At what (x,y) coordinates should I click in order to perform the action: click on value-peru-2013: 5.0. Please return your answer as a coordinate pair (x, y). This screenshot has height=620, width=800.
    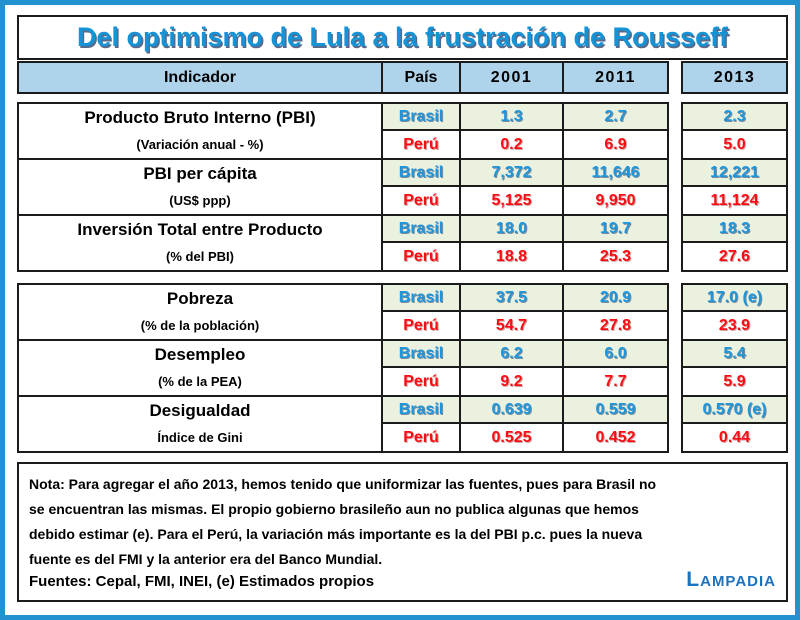
    Looking at the image, I should click on (734, 144).